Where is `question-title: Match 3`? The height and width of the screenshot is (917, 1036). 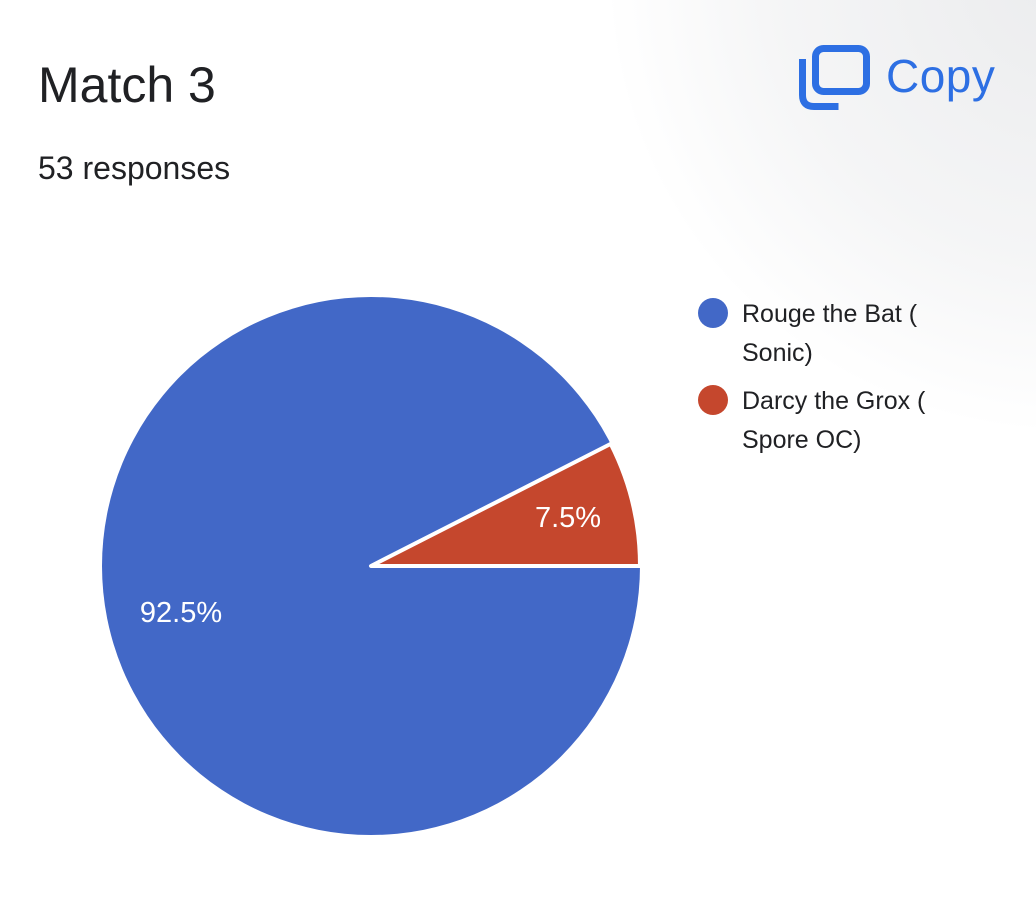
question-title: Match 3 is located at coordinates (127, 85).